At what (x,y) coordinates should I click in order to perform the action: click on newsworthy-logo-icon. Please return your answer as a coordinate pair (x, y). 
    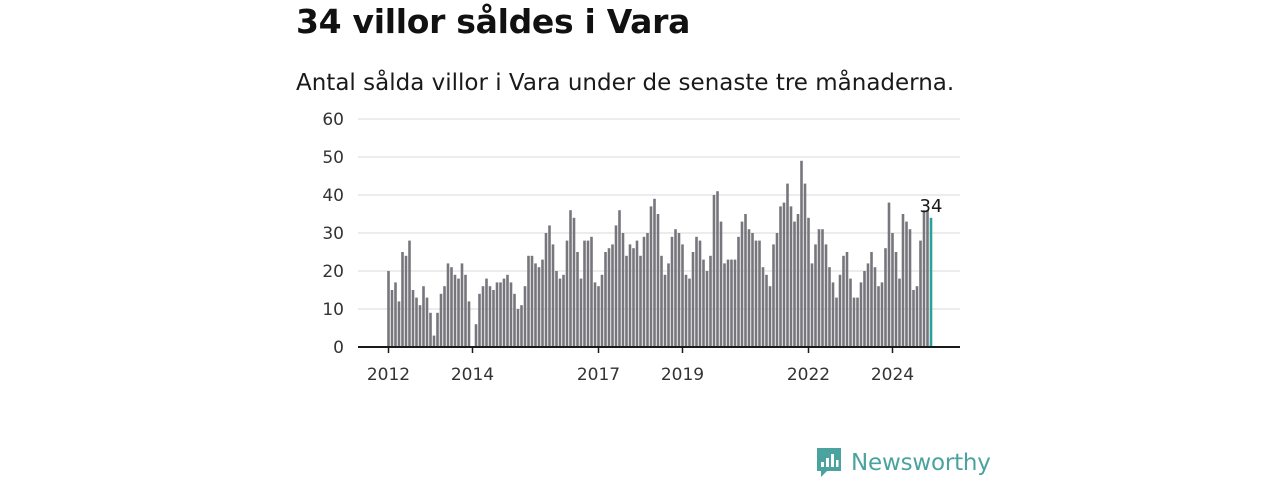
    Looking at the image, I should click on (829, 462).